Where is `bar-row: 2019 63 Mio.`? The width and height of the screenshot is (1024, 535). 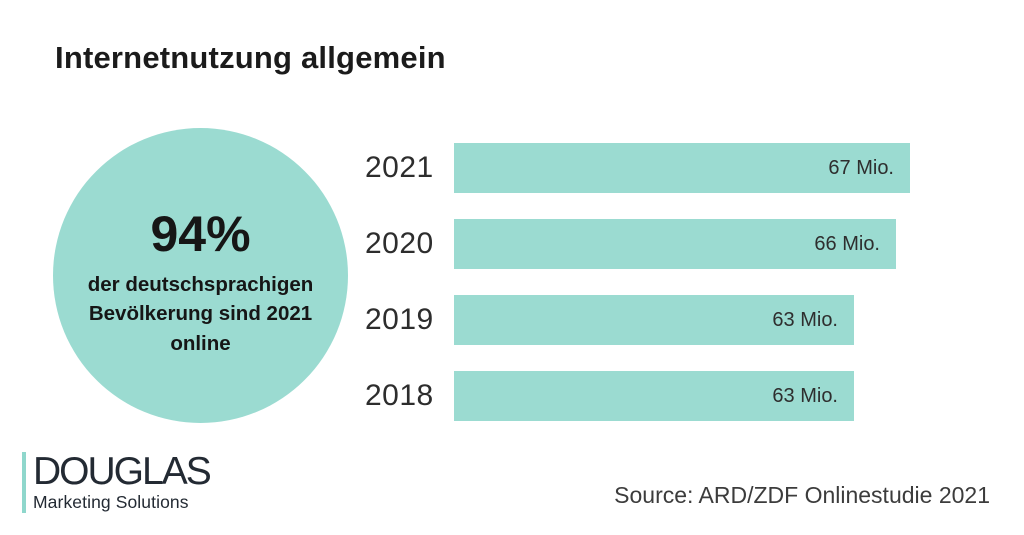 bar-row: 2019 63 Mio. is located at coordinates (645, 320).